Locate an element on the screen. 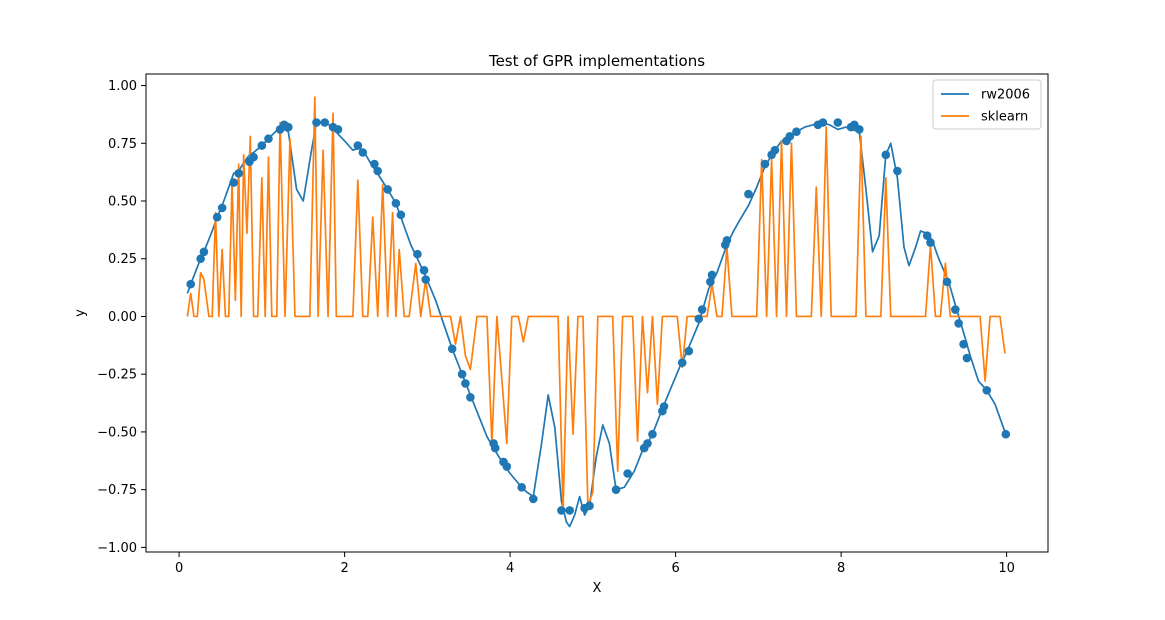 The image size is (1165, 620). x-tick-label: 8 is located at coordinates (841, 568).